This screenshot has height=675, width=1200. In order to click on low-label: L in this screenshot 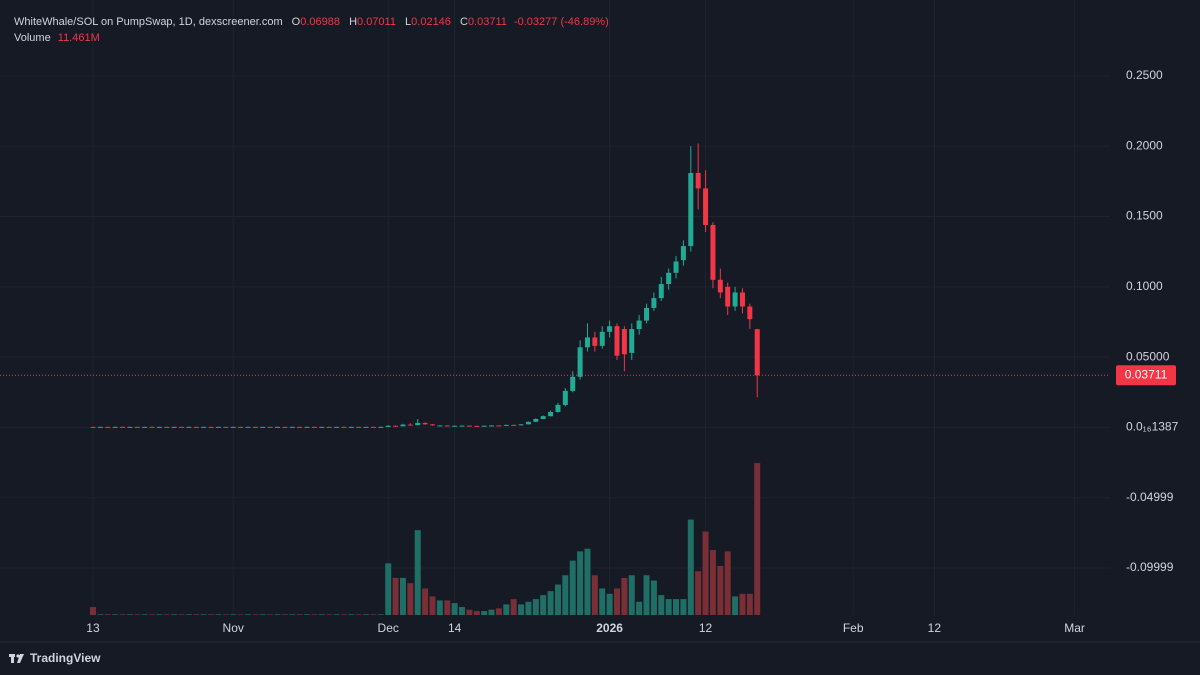, I will do `click(408, 22)`.